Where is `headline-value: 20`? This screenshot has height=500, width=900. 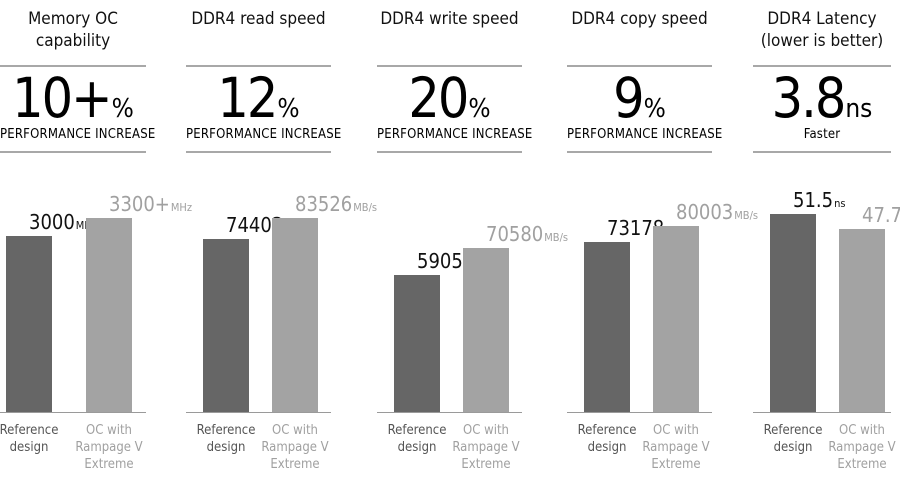 headline-value: 20 is located at coordinates (438, 98).